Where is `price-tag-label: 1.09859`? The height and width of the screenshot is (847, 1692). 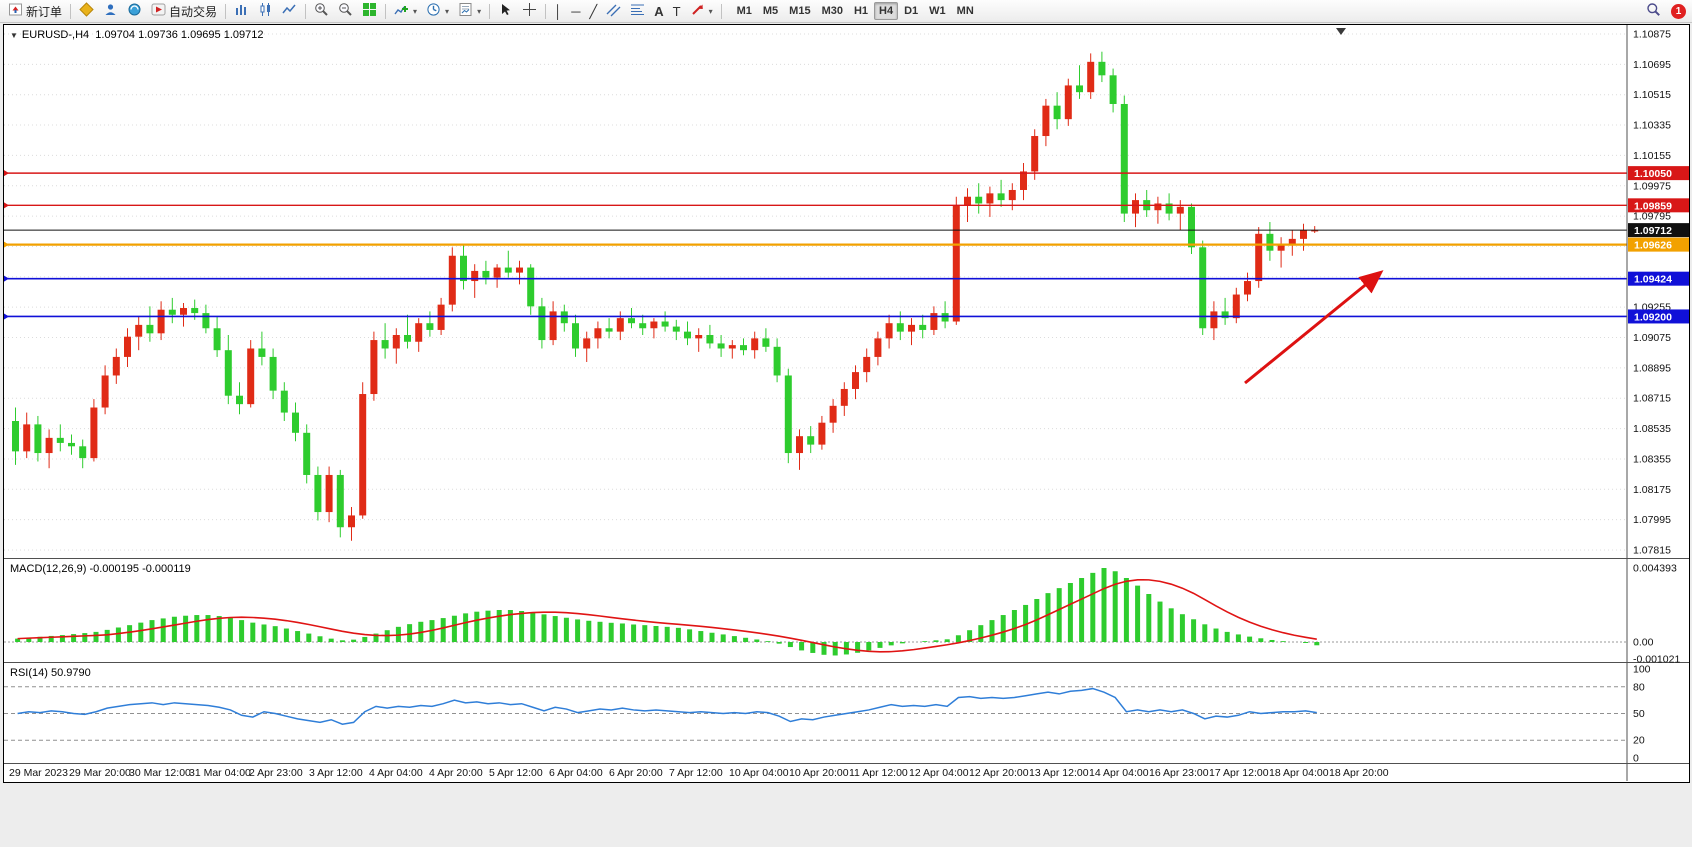
price-tag-label: 1.09859 is located at coordinates (1653, 206).